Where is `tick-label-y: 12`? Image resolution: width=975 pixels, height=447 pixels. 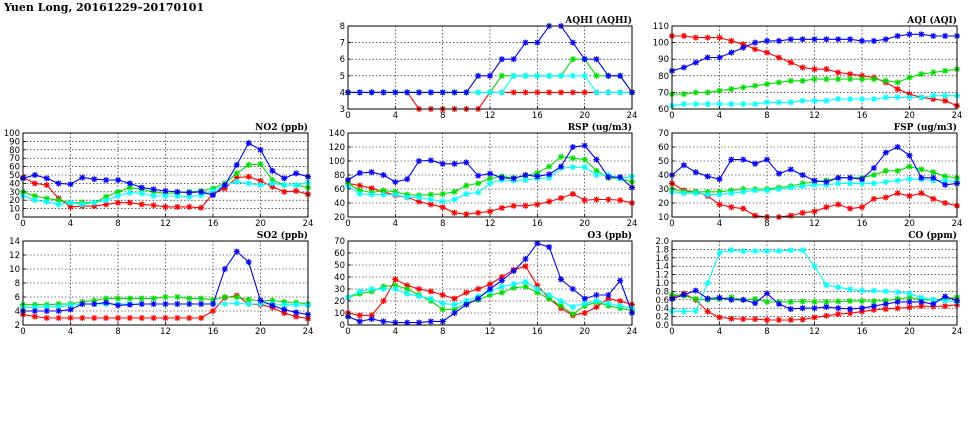 tick-label-y: 12 is located at coordinates (14, 256).